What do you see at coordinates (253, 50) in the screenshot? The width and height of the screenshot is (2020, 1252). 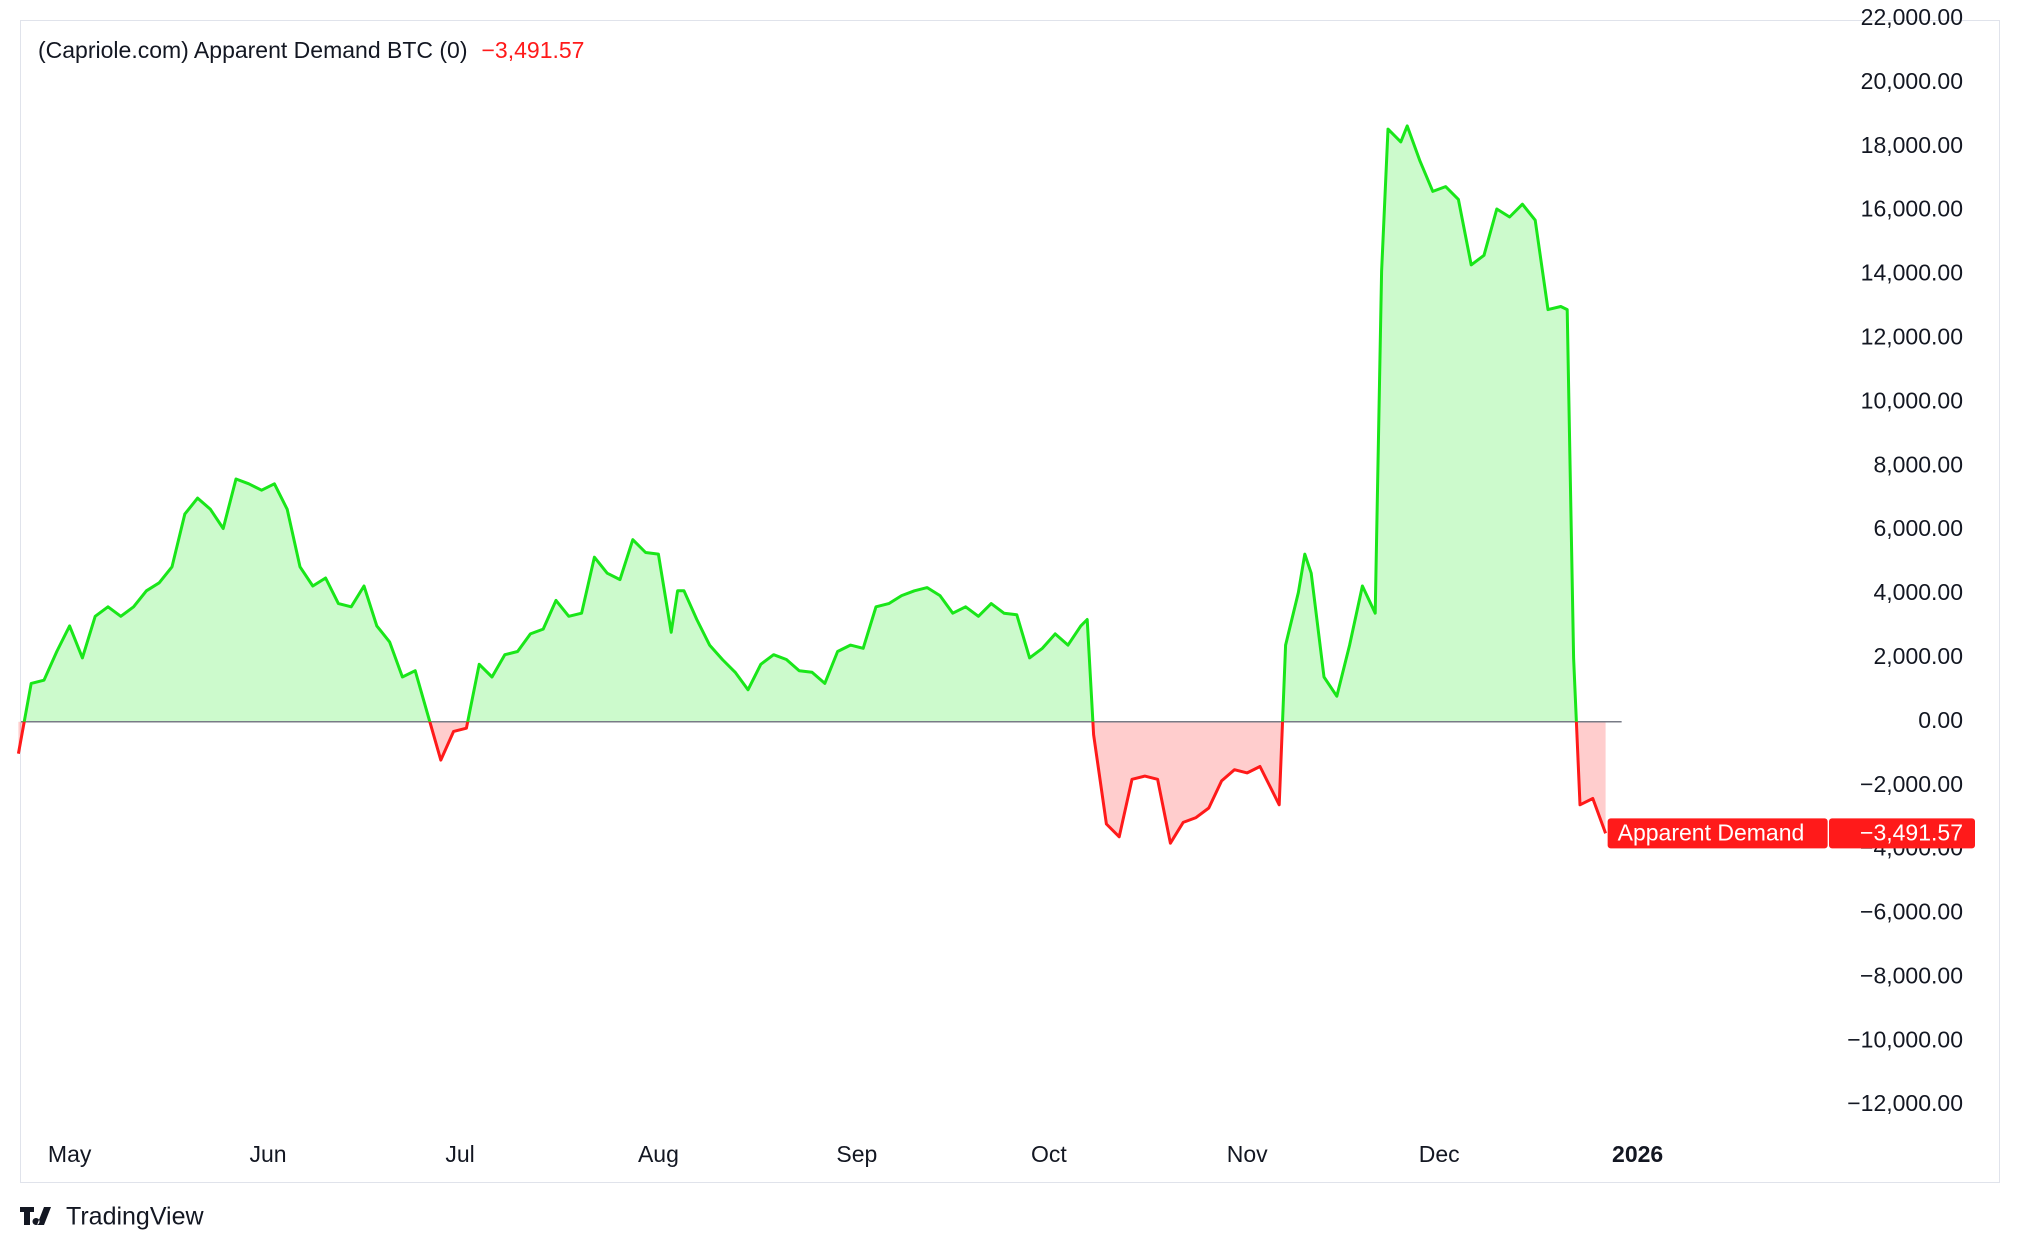 I see `legend-title: (Capriole.com) Apparent Demand BTC (0)` at bounding box center [253, 50].